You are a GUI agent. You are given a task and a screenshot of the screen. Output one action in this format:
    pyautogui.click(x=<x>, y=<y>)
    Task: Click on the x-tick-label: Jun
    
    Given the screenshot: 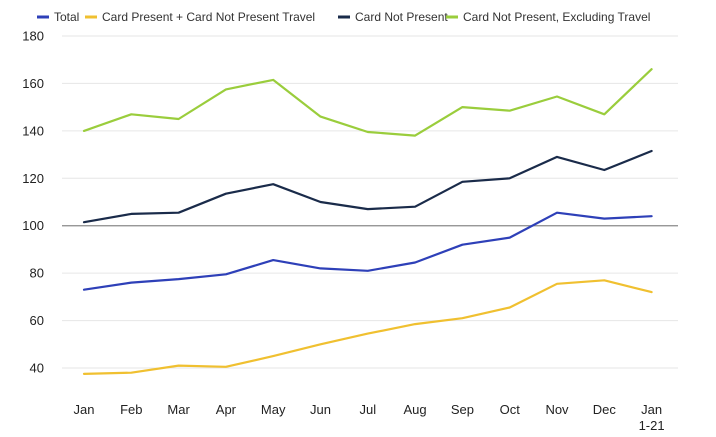 What is the action you would take?
    pyautogui.click(x=320, y=409)
    